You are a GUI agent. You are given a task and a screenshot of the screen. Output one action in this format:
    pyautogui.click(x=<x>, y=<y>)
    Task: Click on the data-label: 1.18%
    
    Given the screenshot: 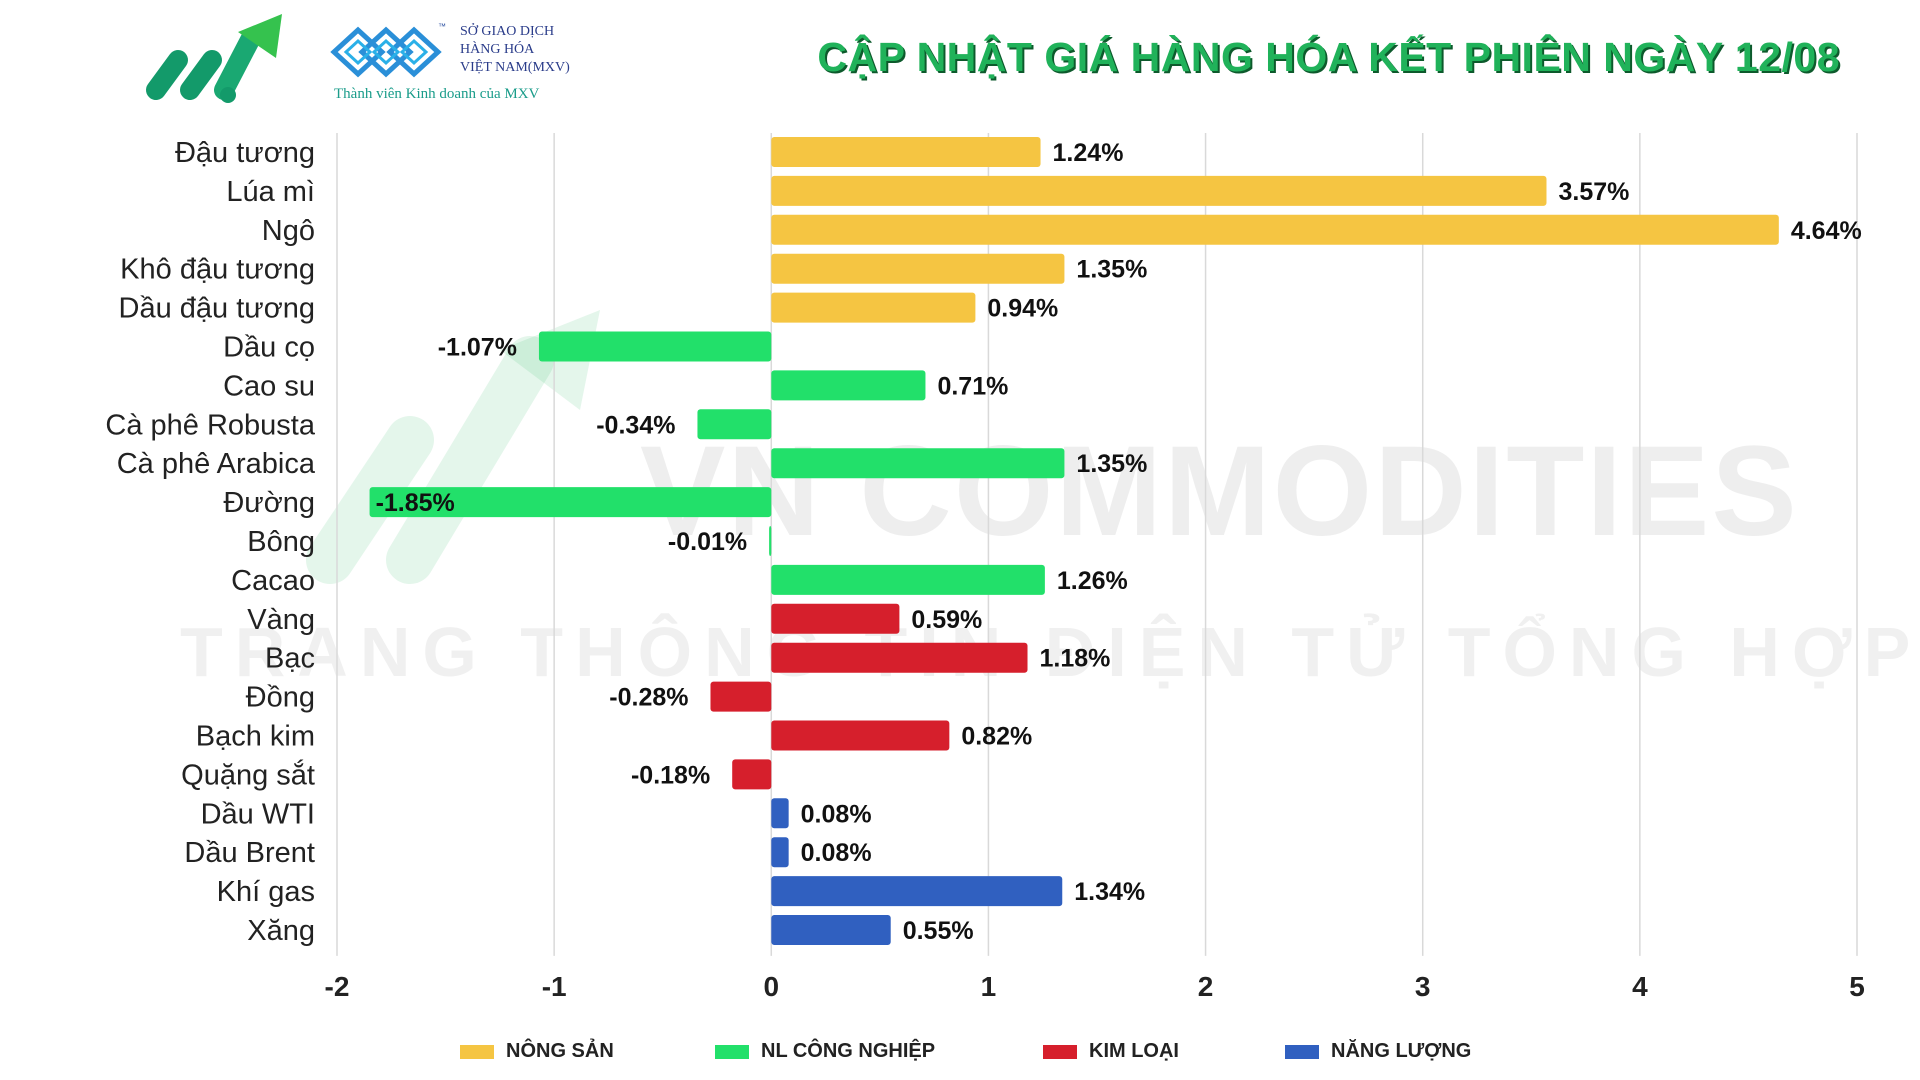 What is the action you would take?
    pyautogui.click(x=1075, y=659)
    